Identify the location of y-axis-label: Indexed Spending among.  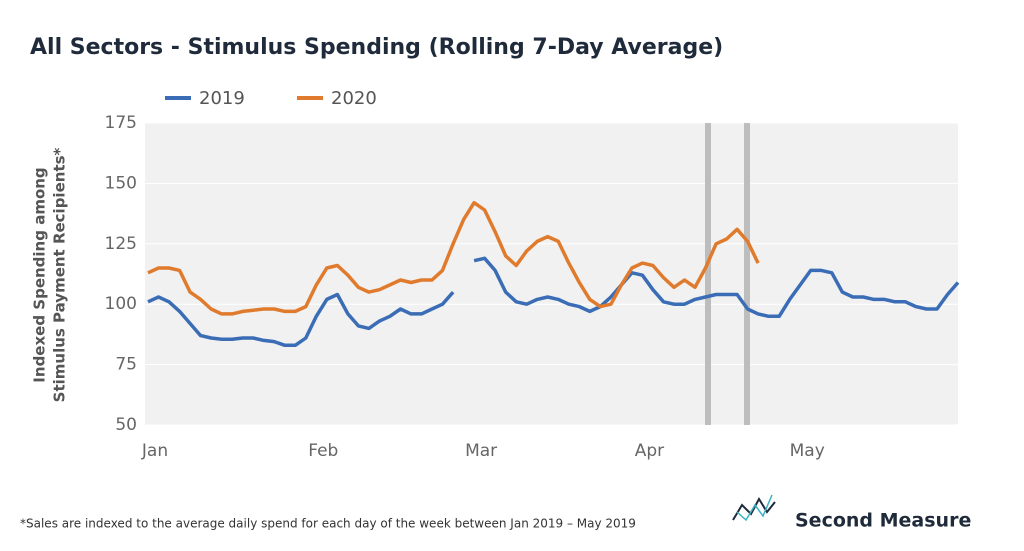
(40, 274).